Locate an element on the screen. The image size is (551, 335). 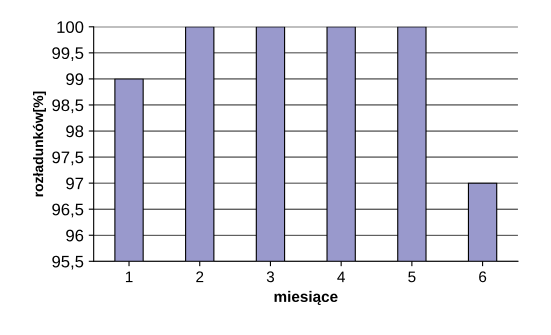
y-tick-label: 98 is located at coordinates (75, 131).